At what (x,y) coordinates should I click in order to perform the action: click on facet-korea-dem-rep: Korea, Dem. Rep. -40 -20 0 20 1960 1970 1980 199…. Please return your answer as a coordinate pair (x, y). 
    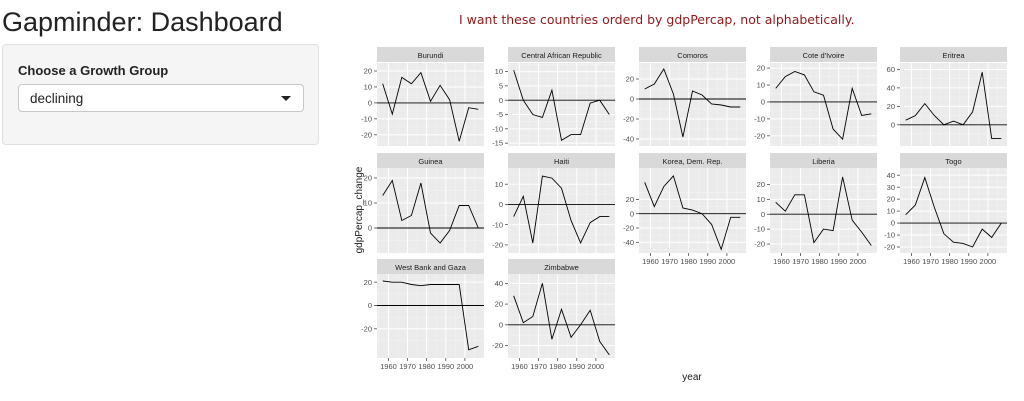
    Looking at the image, I should click on (684, 209).